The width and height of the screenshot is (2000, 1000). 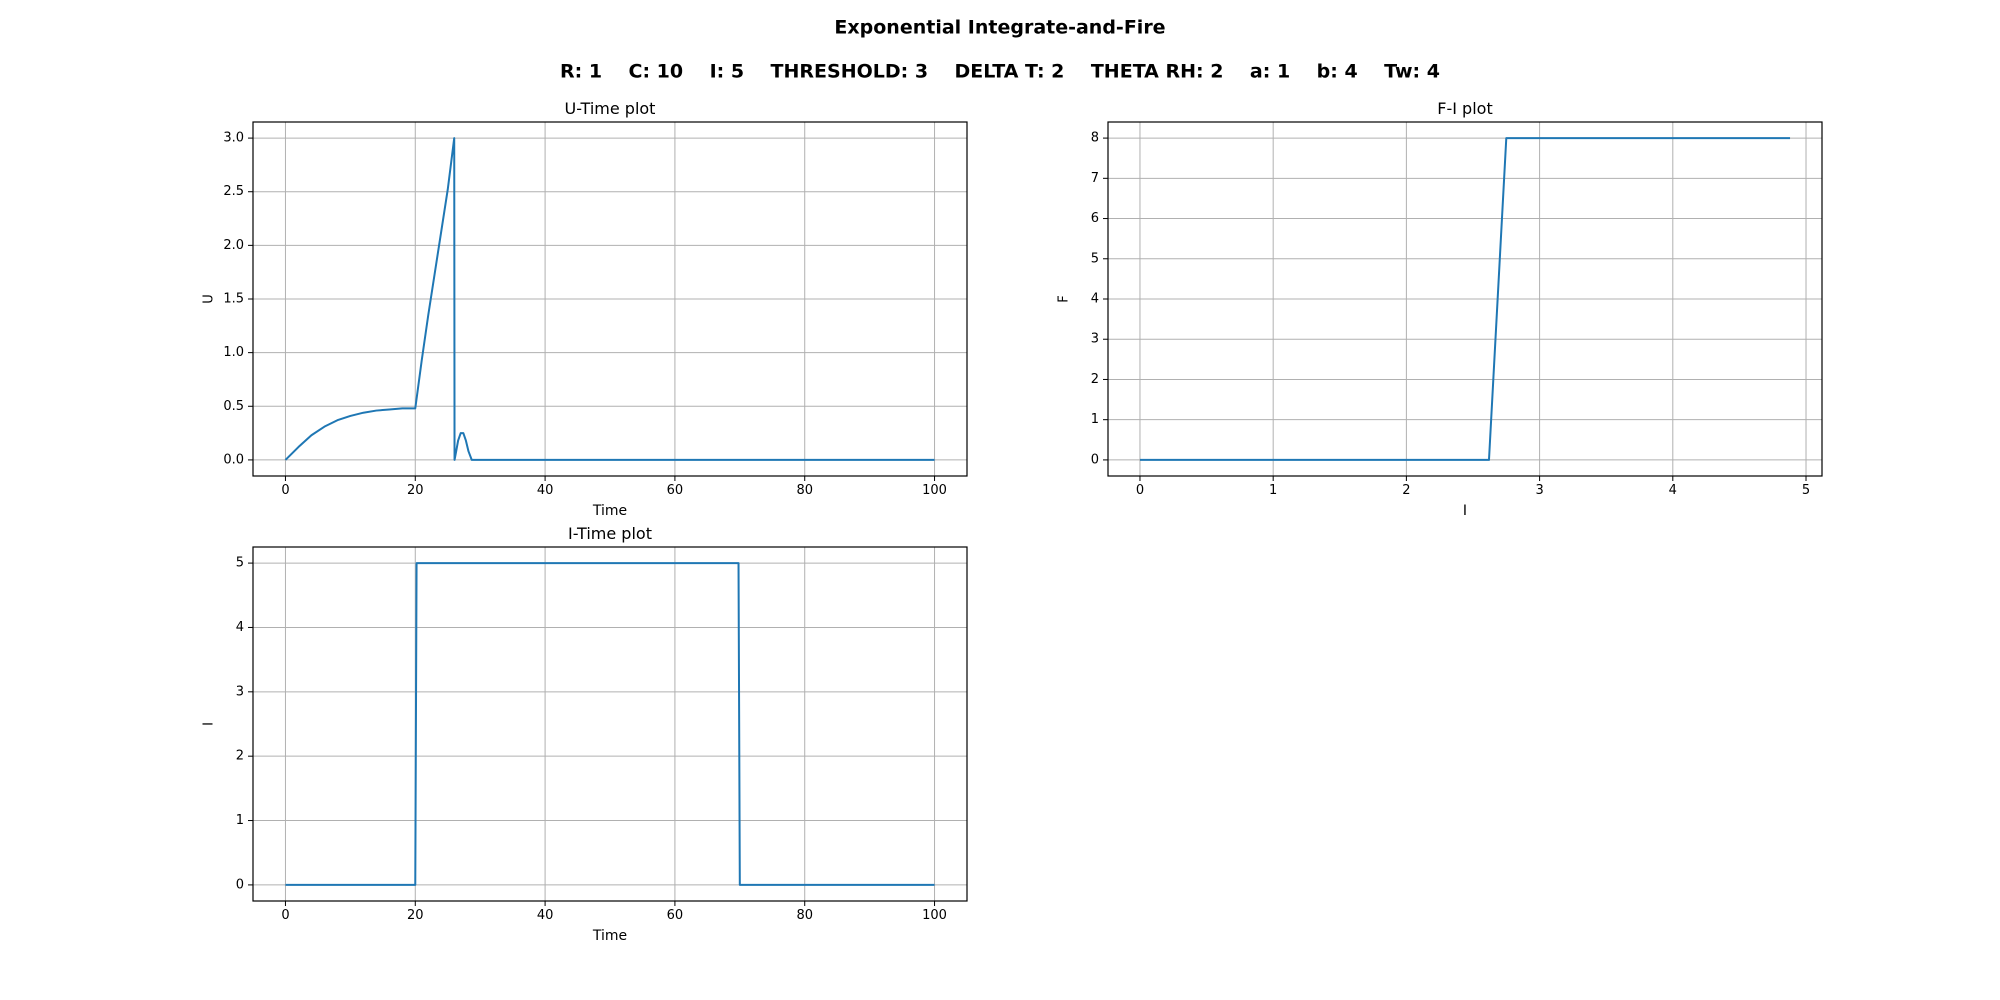 I want to click on i-time-x-tick-label: 0, so click(x=285, y=915).